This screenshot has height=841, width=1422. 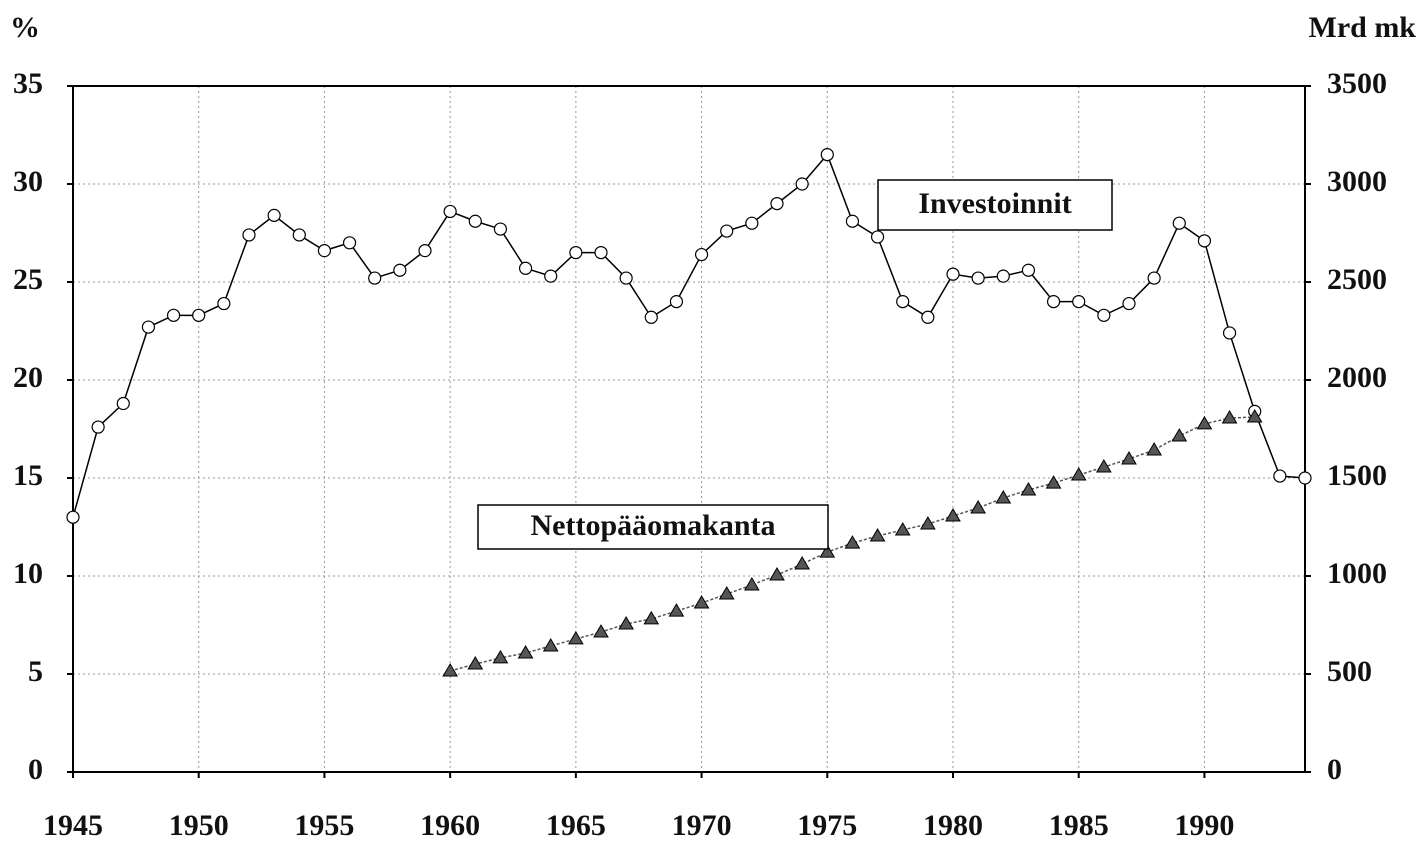 I want to click on y-tick-label: 30, so click(x=28, y=181).